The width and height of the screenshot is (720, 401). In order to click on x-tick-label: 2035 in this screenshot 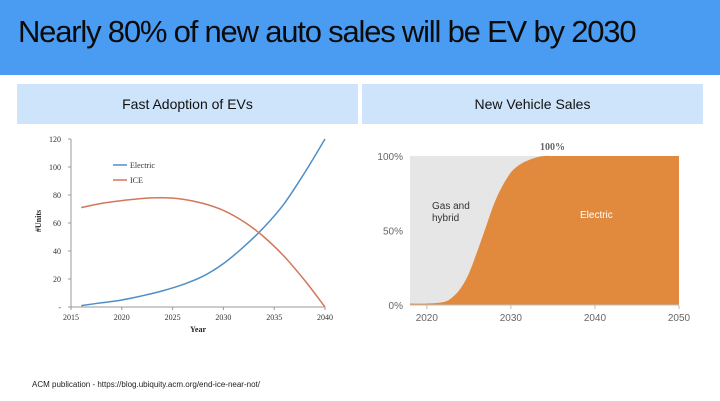, I will do `click(274, 317)`.